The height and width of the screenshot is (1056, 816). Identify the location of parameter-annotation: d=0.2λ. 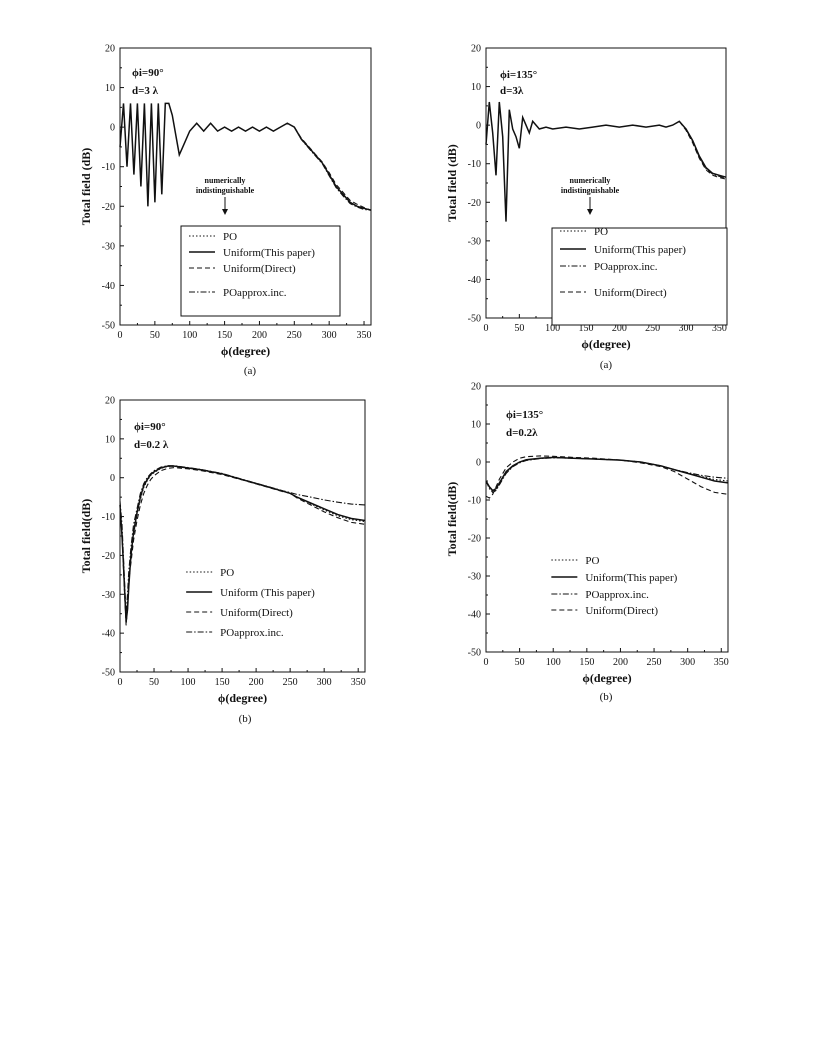
(522, 433).